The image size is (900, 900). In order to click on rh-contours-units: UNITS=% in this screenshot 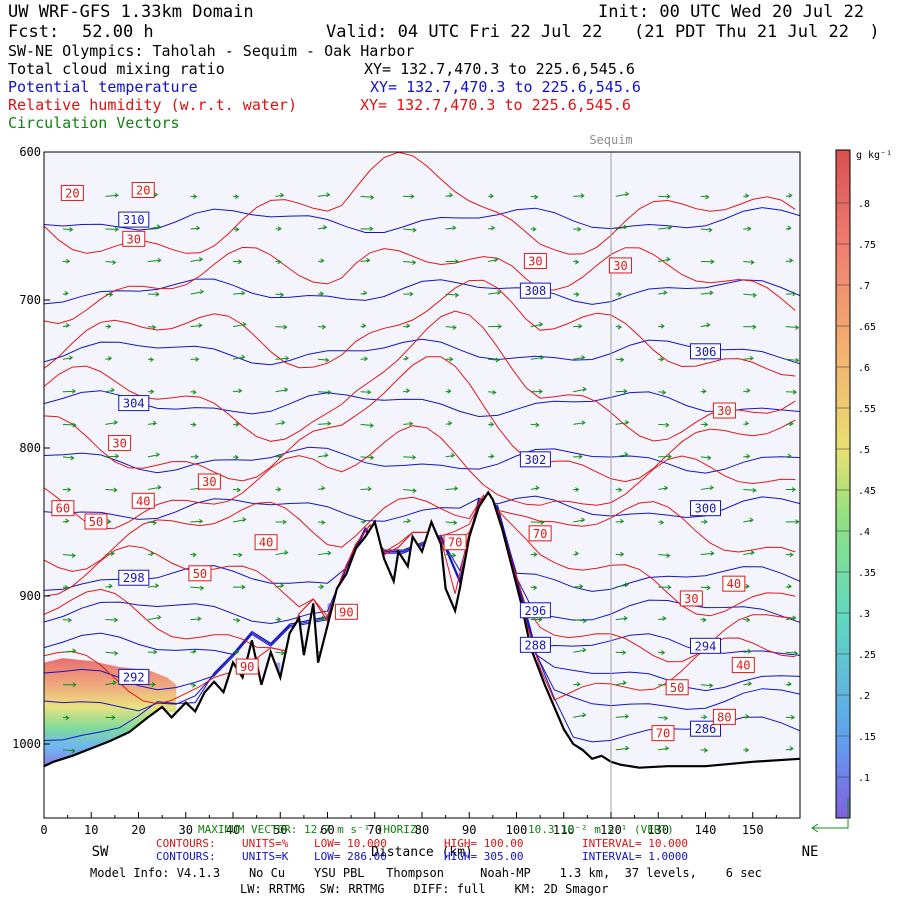, I will do `click(265, 843)`.